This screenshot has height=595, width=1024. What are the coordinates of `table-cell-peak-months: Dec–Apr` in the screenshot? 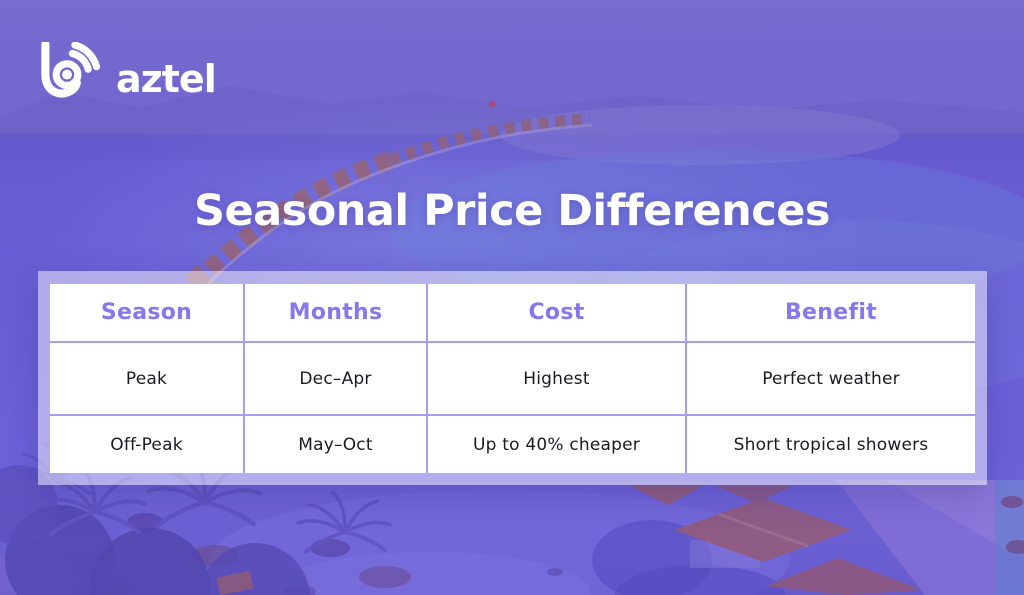 It's located at (335, 378).